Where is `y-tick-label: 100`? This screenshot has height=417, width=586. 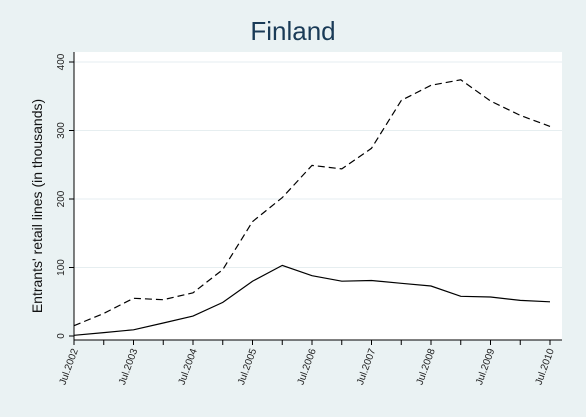
y-tick-label: 100 is located at coordinates (61, 267).